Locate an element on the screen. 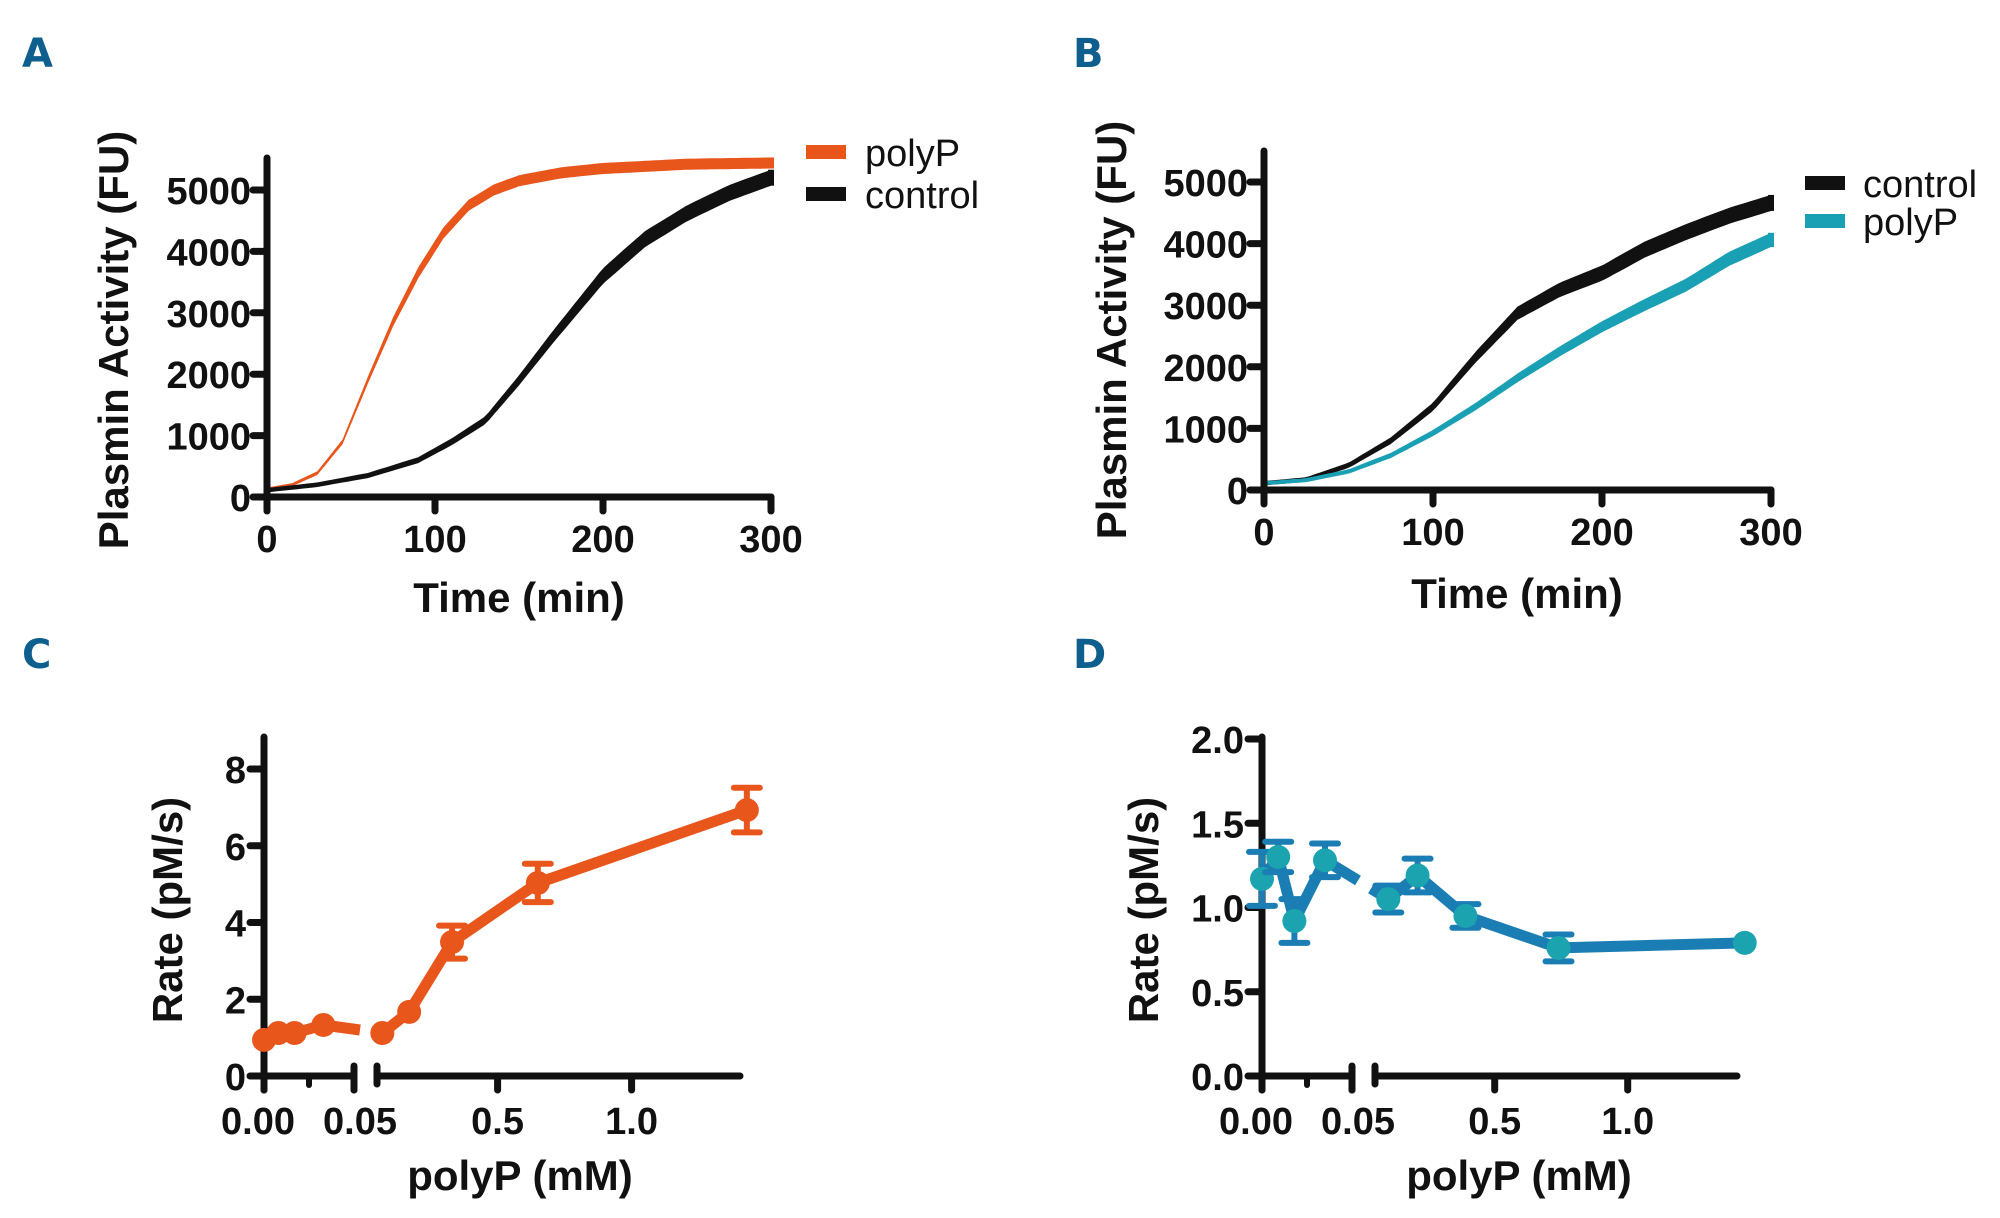  panel-a-legend: polyP control is located at coordinates (892, 175).